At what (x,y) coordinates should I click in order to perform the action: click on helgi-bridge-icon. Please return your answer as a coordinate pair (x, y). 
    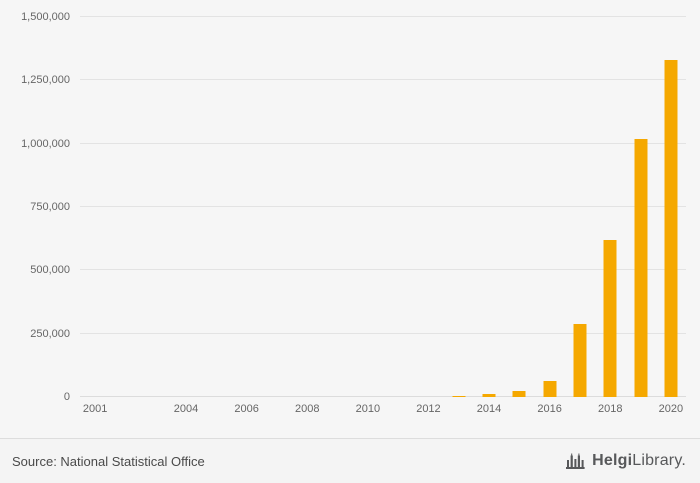
    Looking at the image, I should click on (576, 461).